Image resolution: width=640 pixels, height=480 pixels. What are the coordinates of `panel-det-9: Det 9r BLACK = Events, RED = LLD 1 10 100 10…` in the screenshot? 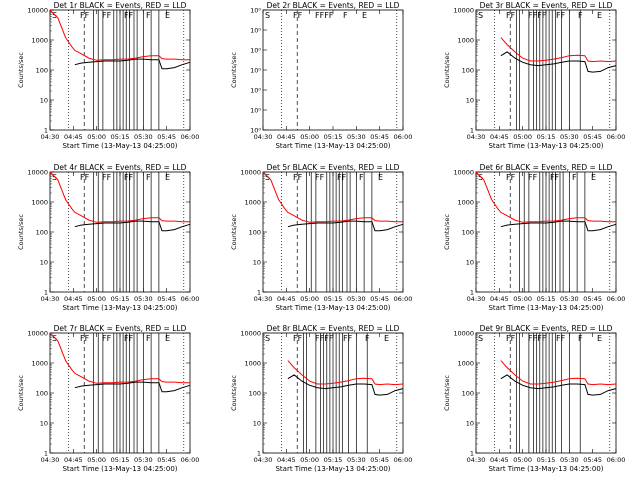 It's located at (534, 398).